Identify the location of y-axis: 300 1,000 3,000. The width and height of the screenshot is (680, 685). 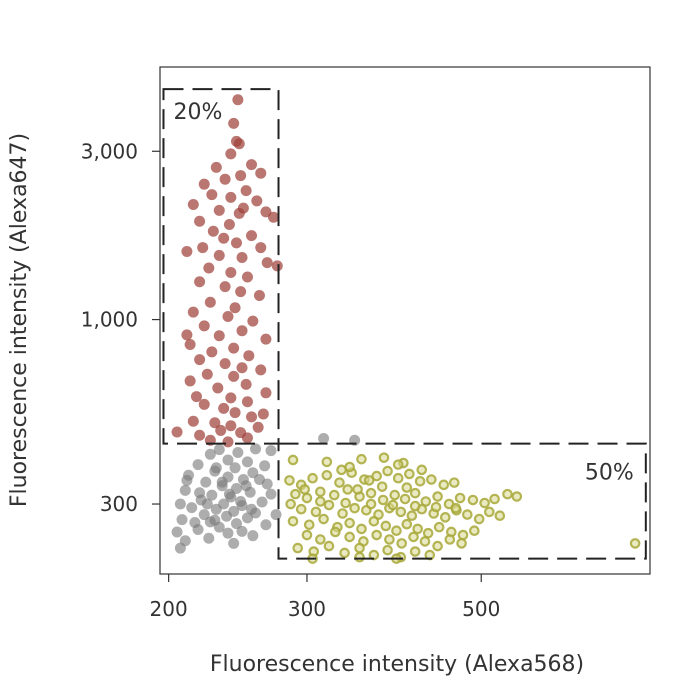
(120, 327).